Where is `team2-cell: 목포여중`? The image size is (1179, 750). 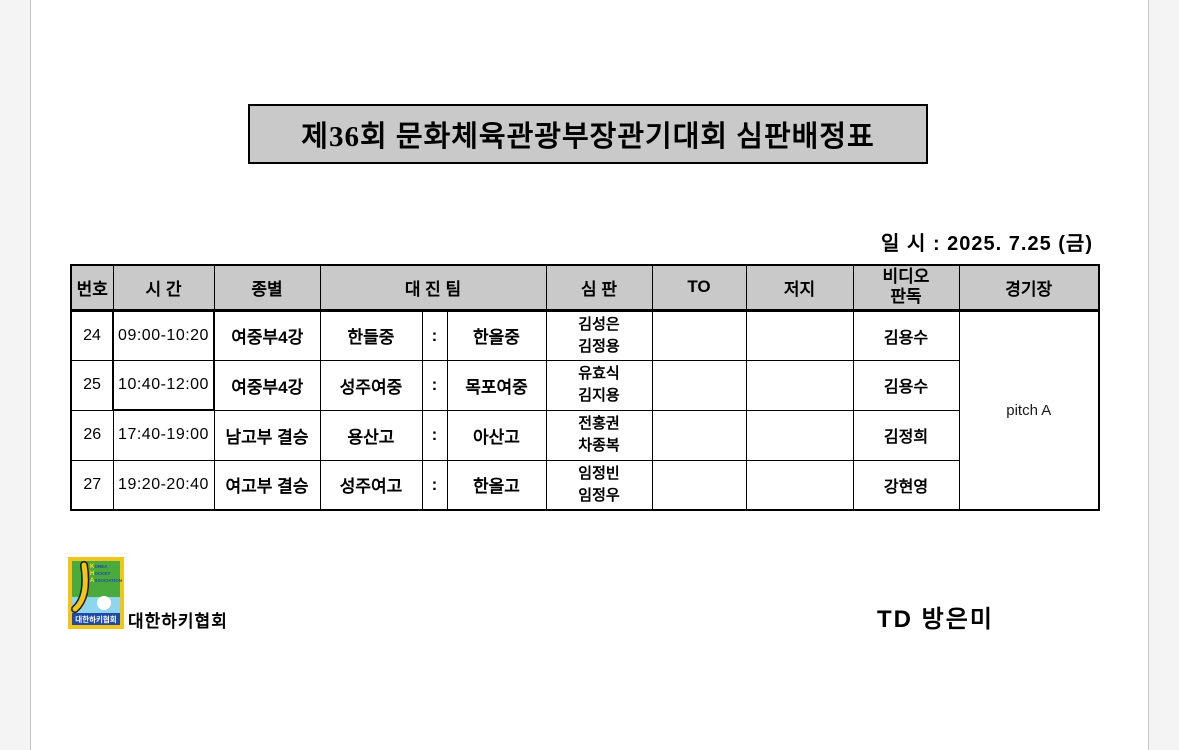 team2-cell: 목포여중 is located at coordinates (496, 385).